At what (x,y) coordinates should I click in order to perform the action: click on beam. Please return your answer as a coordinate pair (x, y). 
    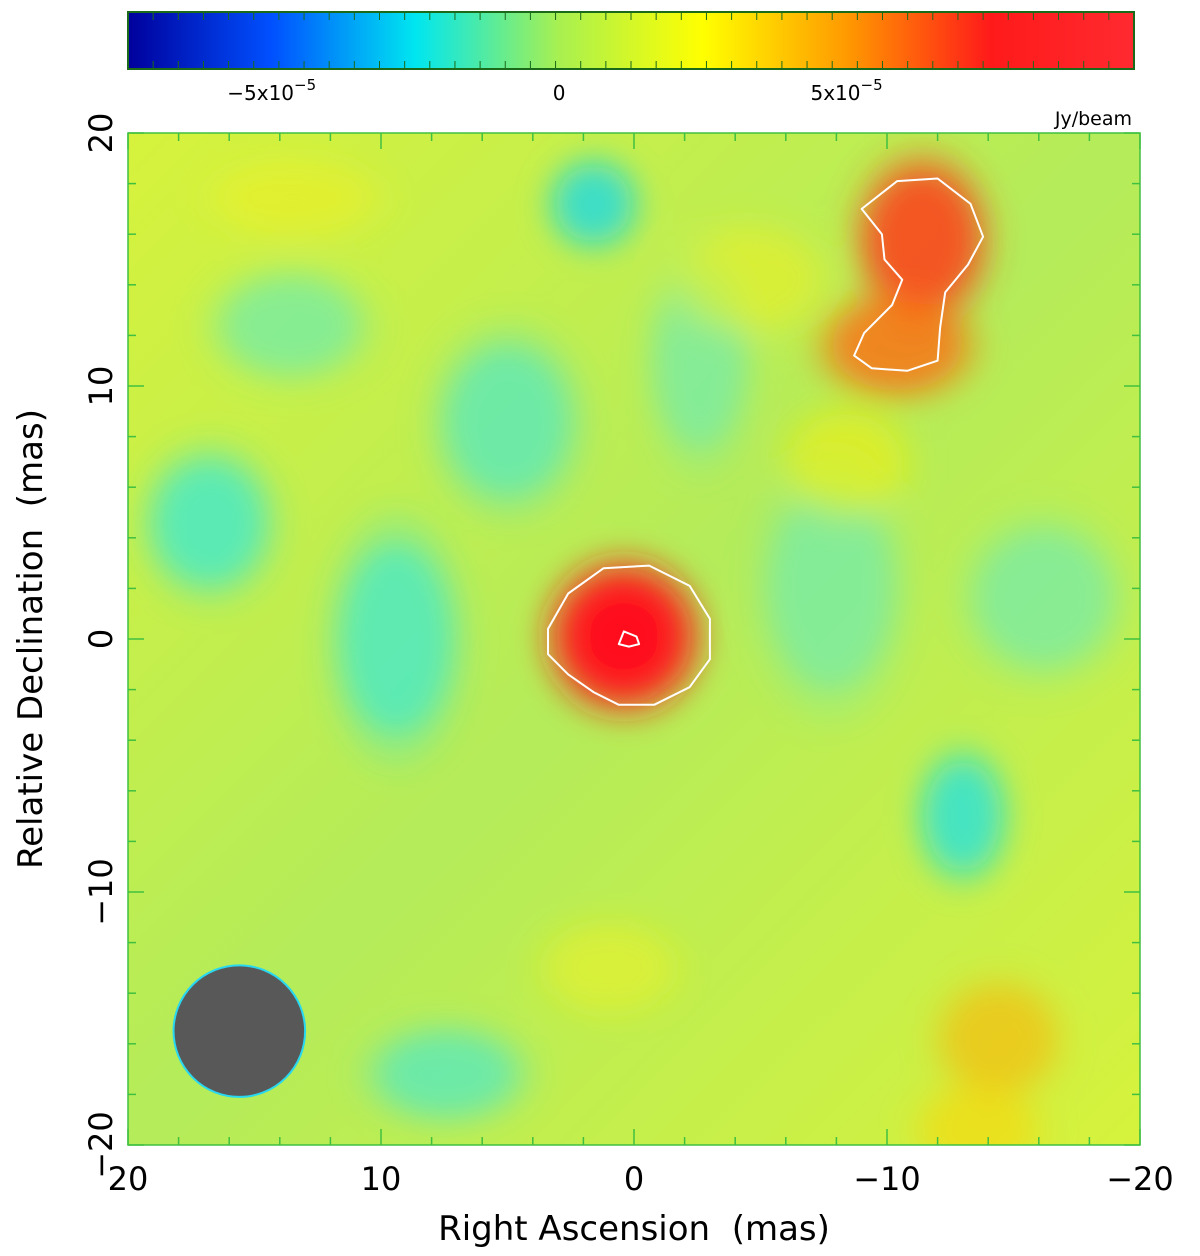
    Looking at the image, I should click on (239, 1031).